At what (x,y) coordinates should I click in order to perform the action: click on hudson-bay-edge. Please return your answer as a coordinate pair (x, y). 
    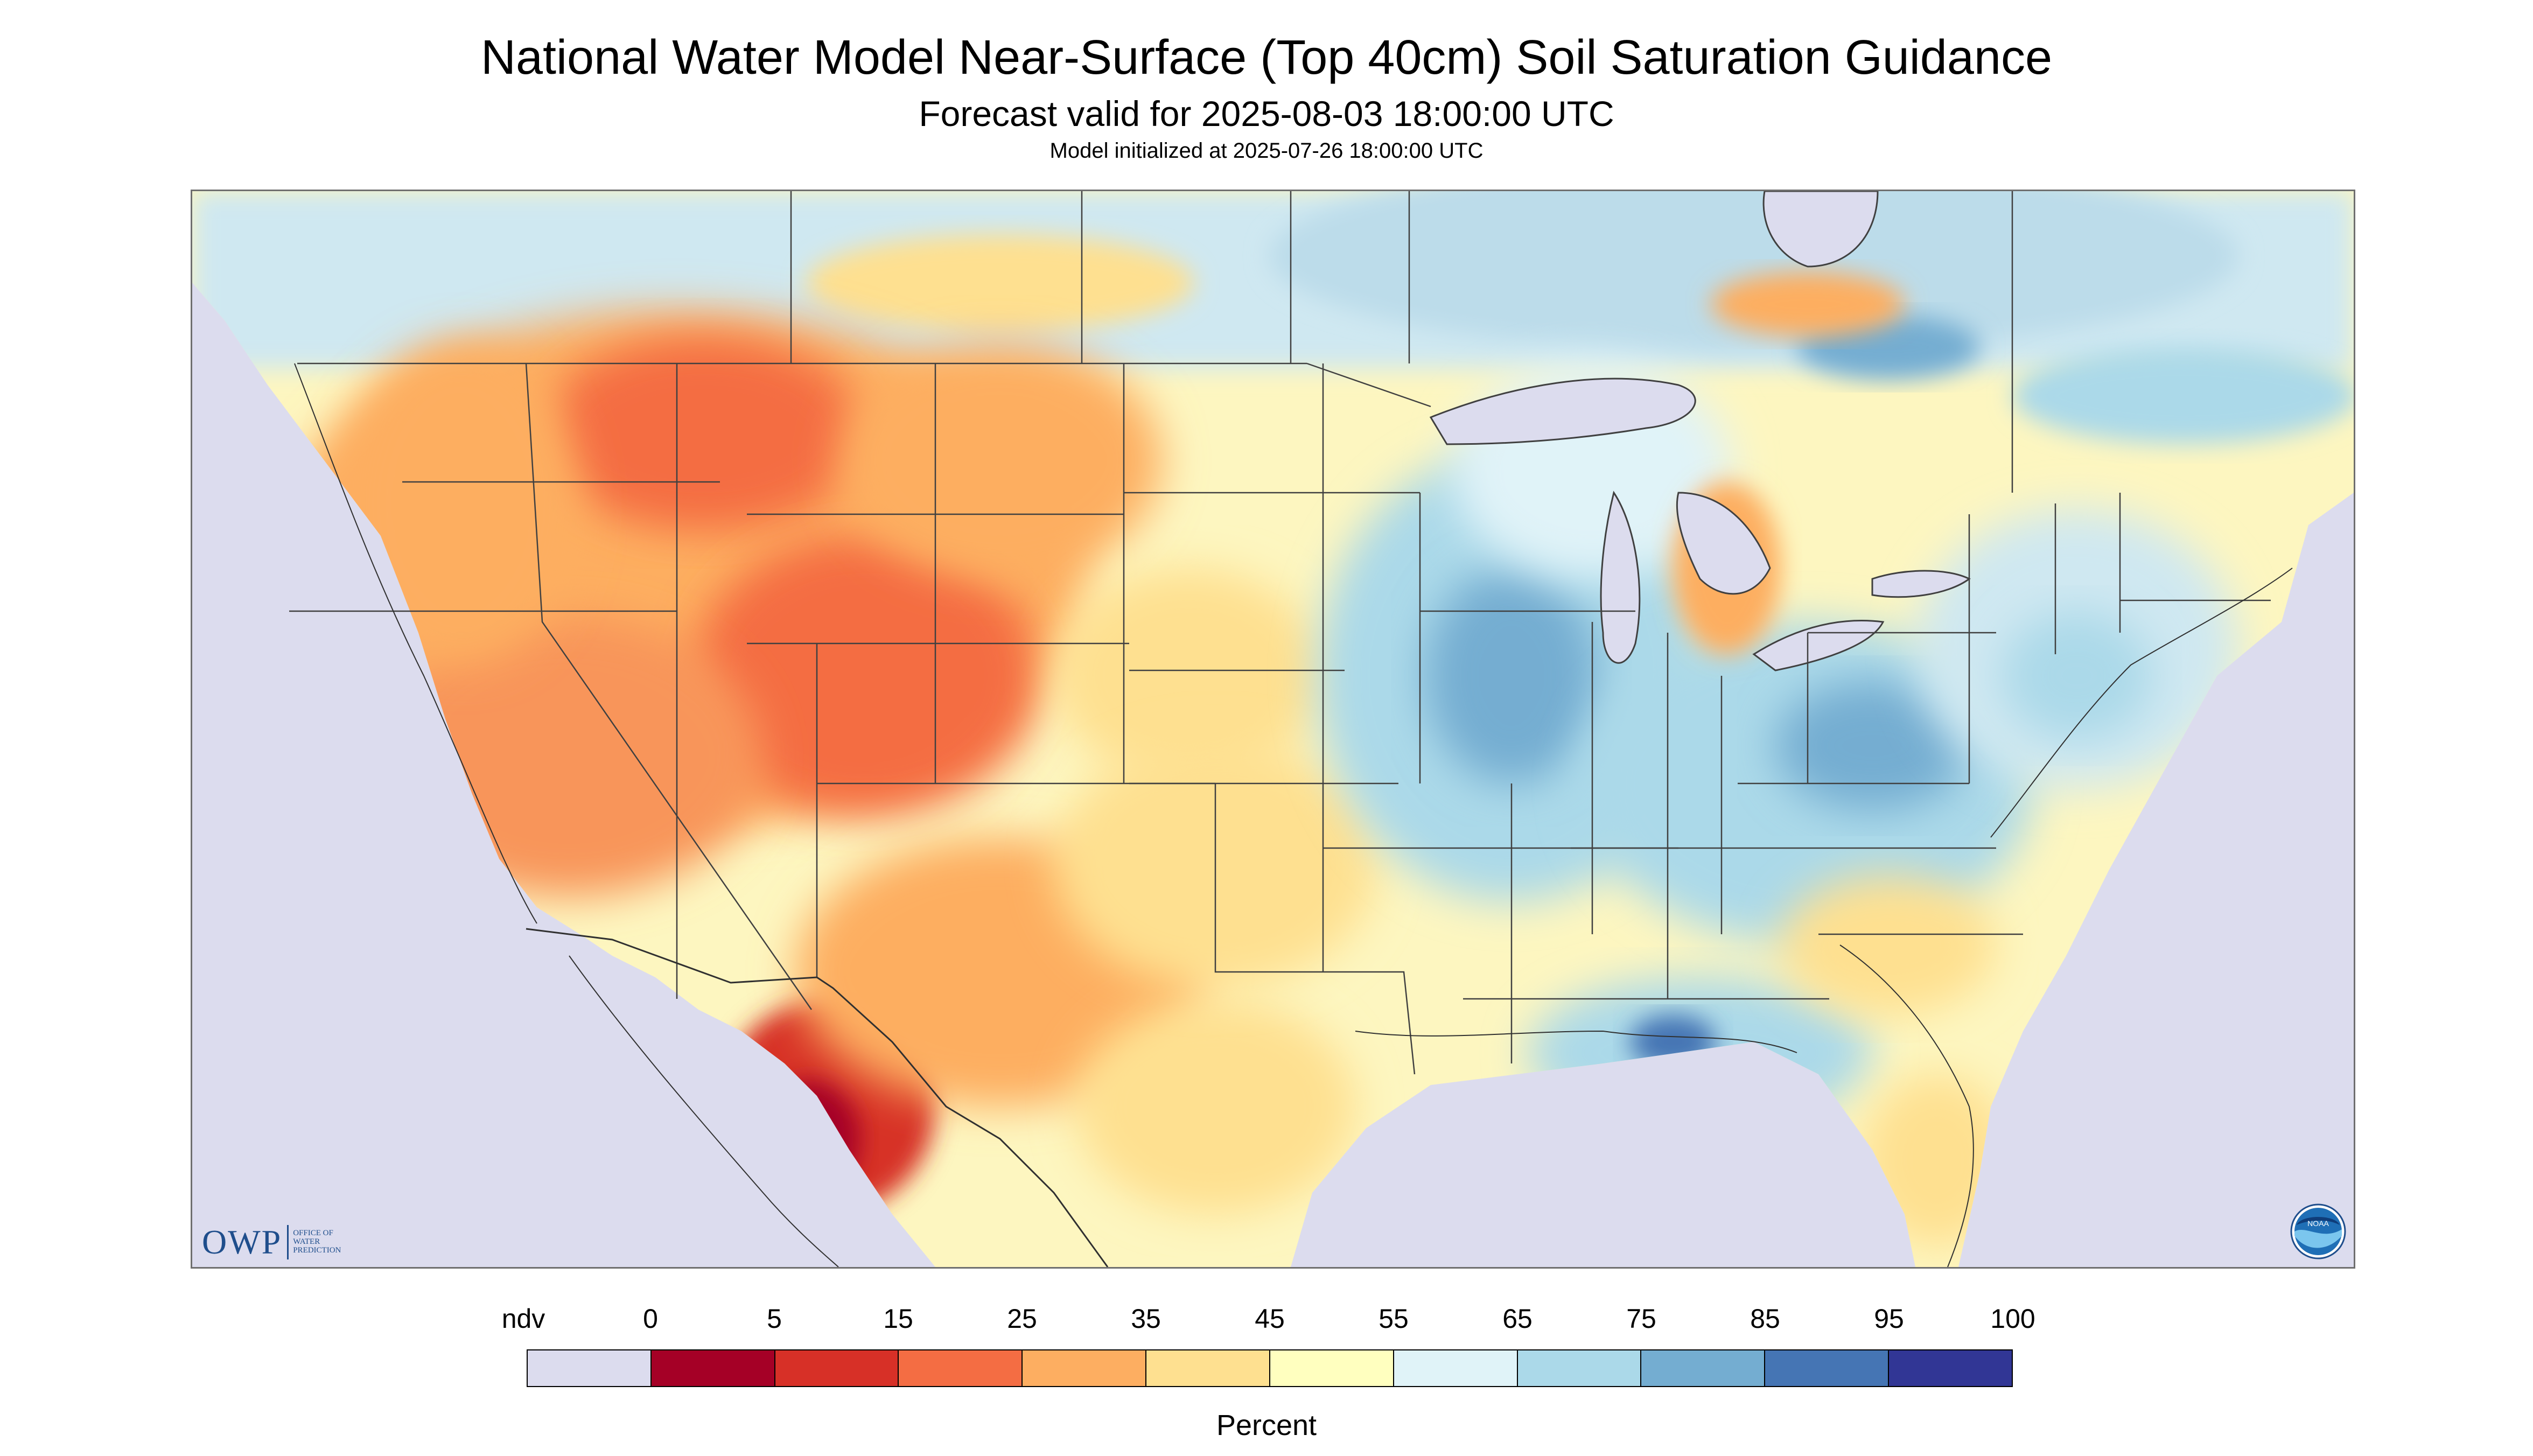
    Looking at the image, I should click on (1821, 229).